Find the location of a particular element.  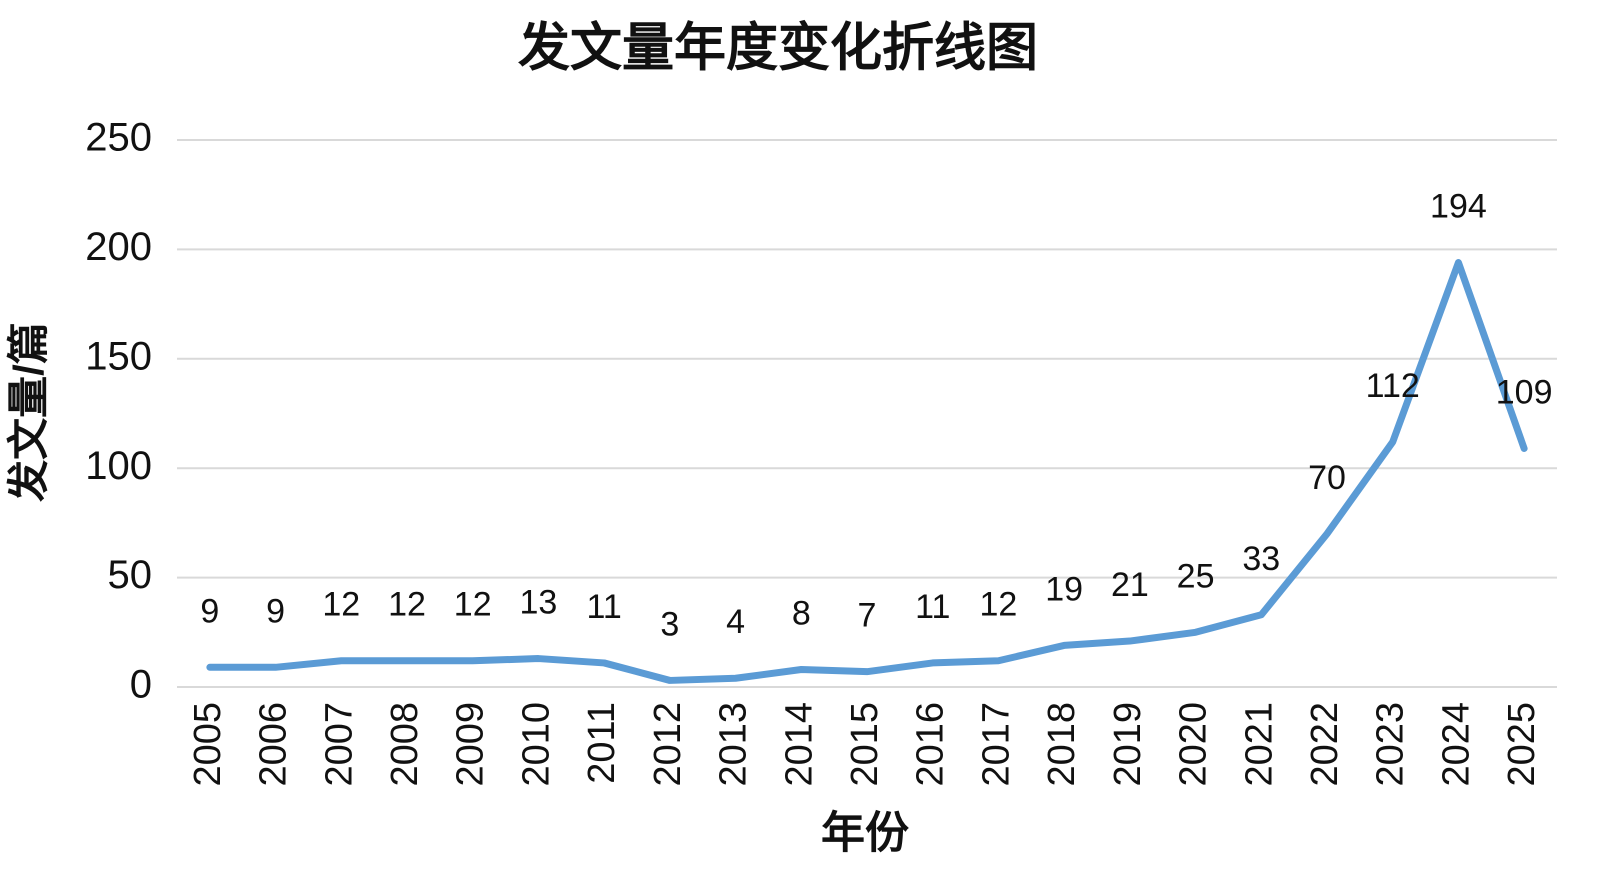

data-label: 112 is located at coordinates (1393, 386).